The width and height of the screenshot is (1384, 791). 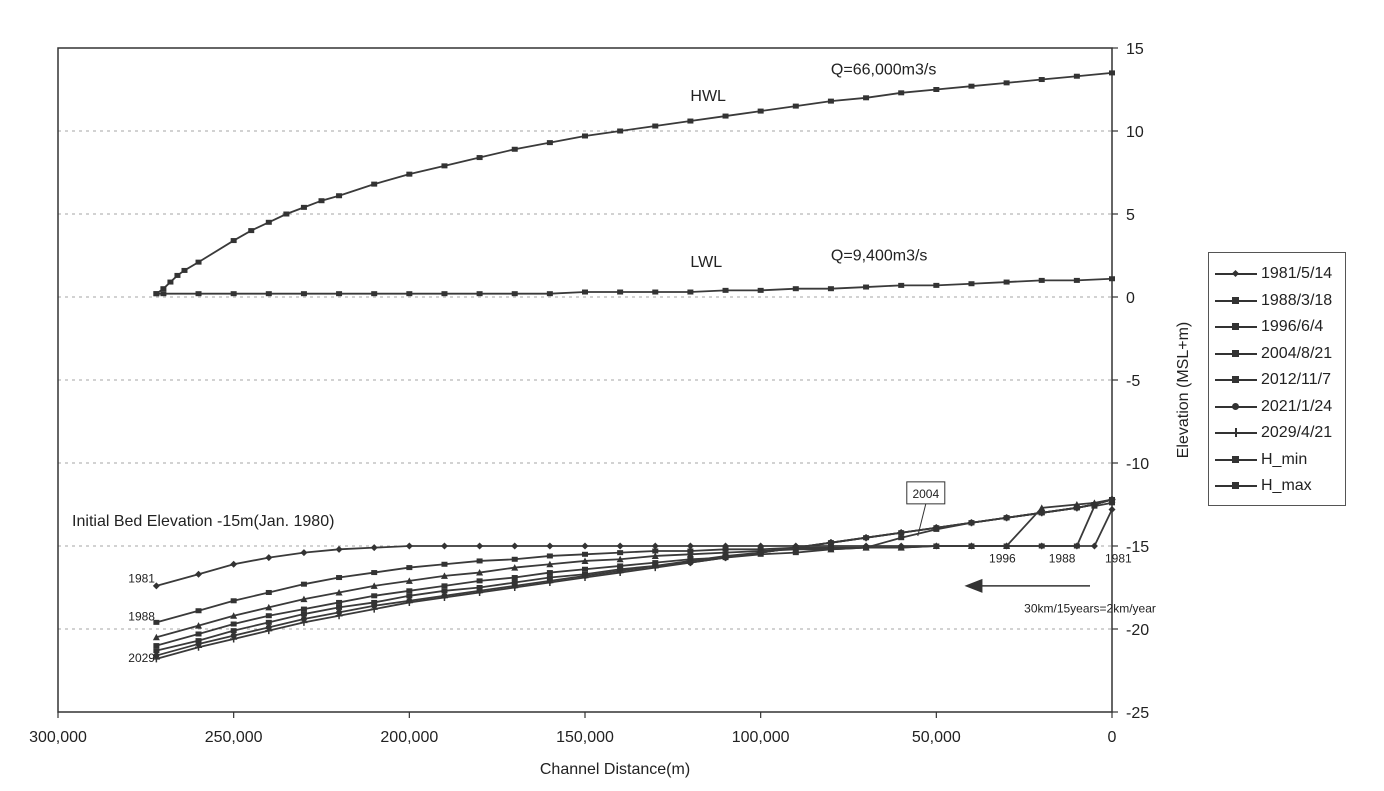 I want to click on x-tick-label: 200,000, so click(x=409, y=737).